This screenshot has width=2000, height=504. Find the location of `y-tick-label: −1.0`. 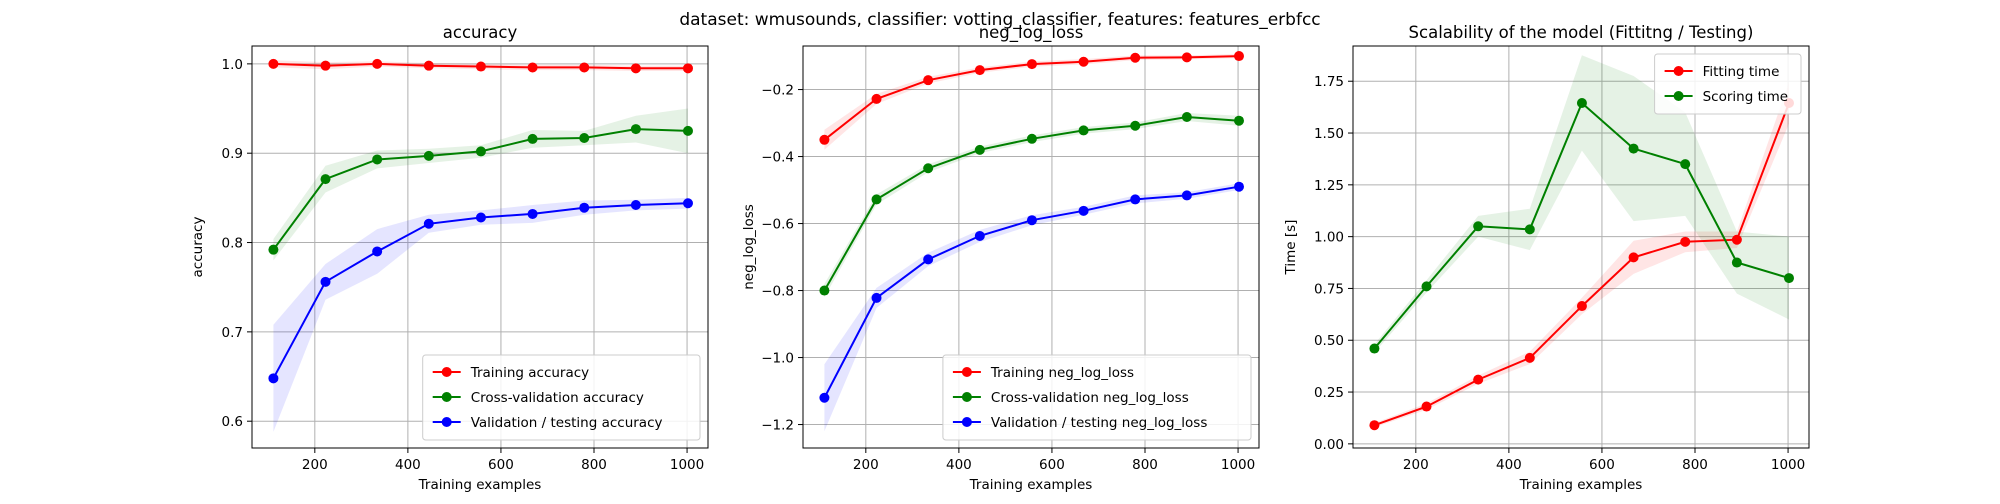

y-tick-label: −1.0 is located at coordinates (777, 359).